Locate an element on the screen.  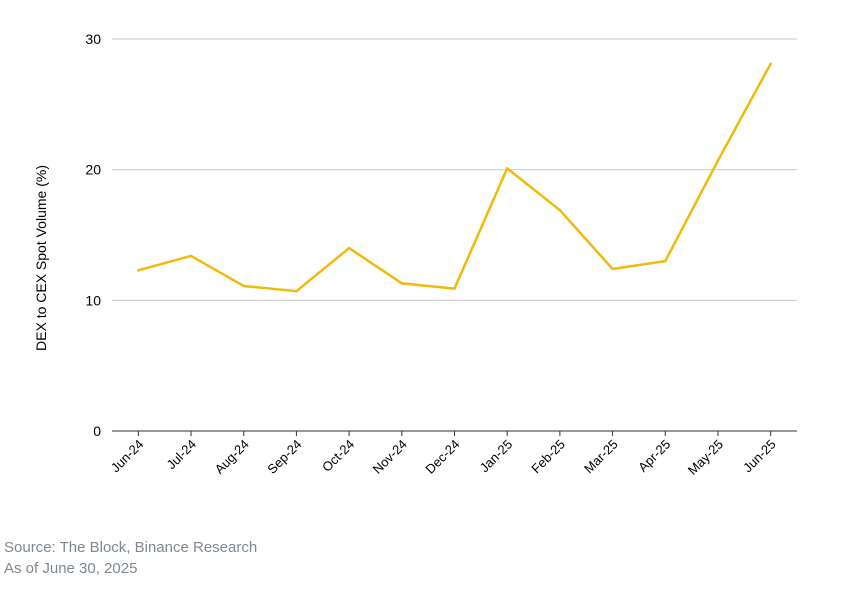
x-tick-label: Oct-24 is located at coordinates (338, 456).